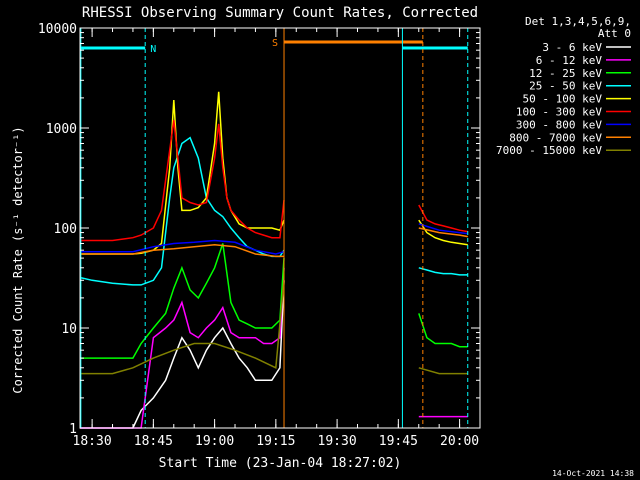  I want to click on legend-label-9: 7000 - 15000 keV, so click(549, 150).